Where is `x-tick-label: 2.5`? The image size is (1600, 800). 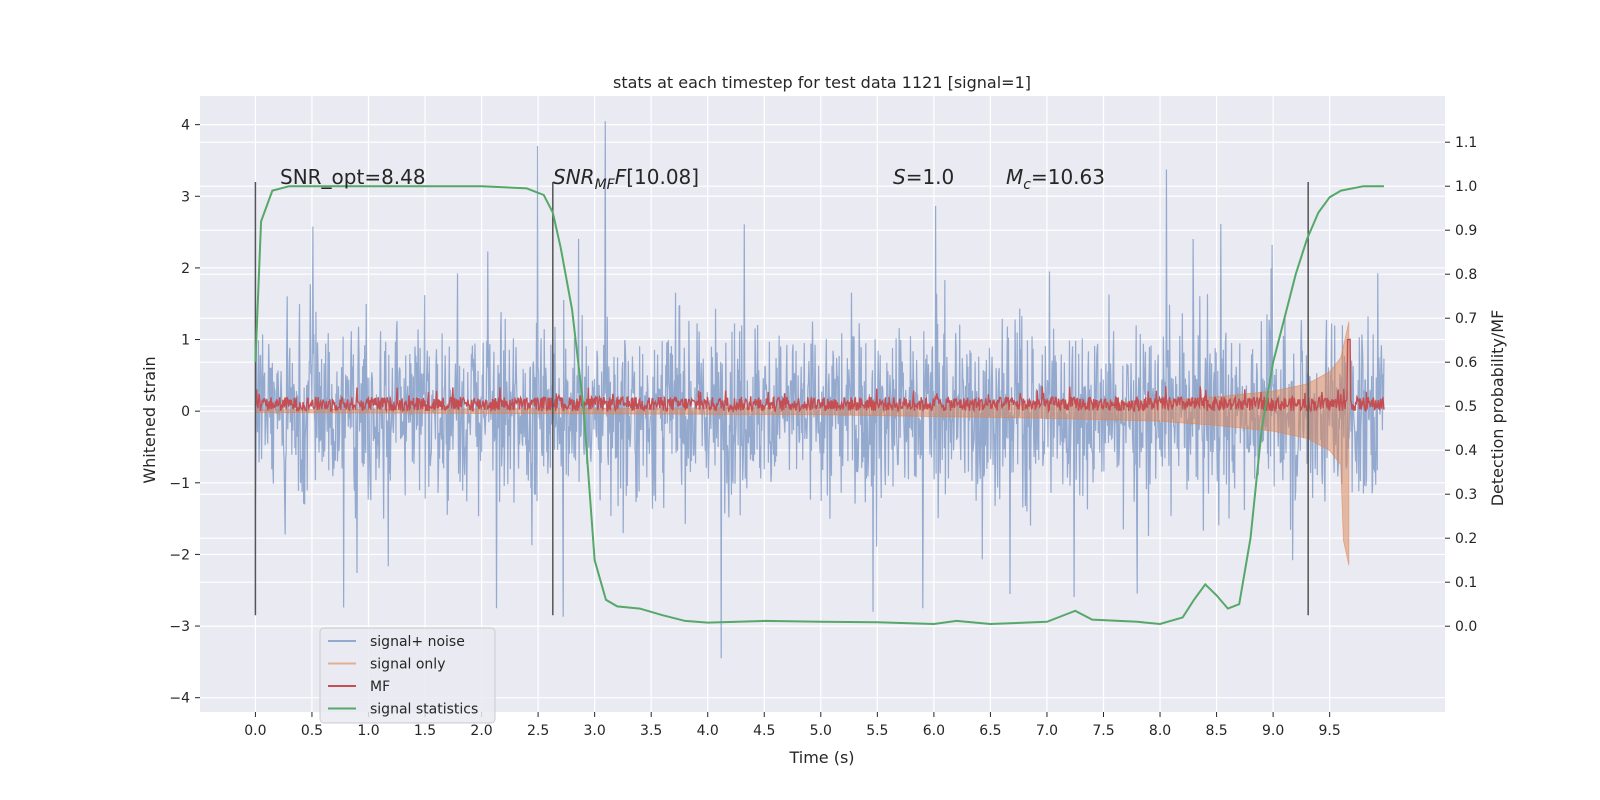
x-tick-label: 2.5 is located at coordinates (538, 731).